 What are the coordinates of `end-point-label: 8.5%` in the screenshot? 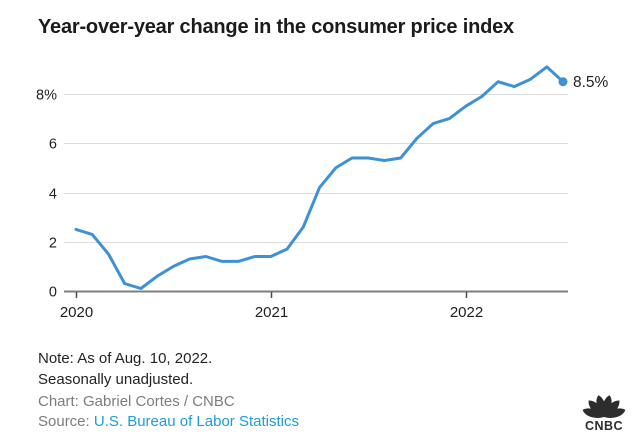 It's located at (591, 82).